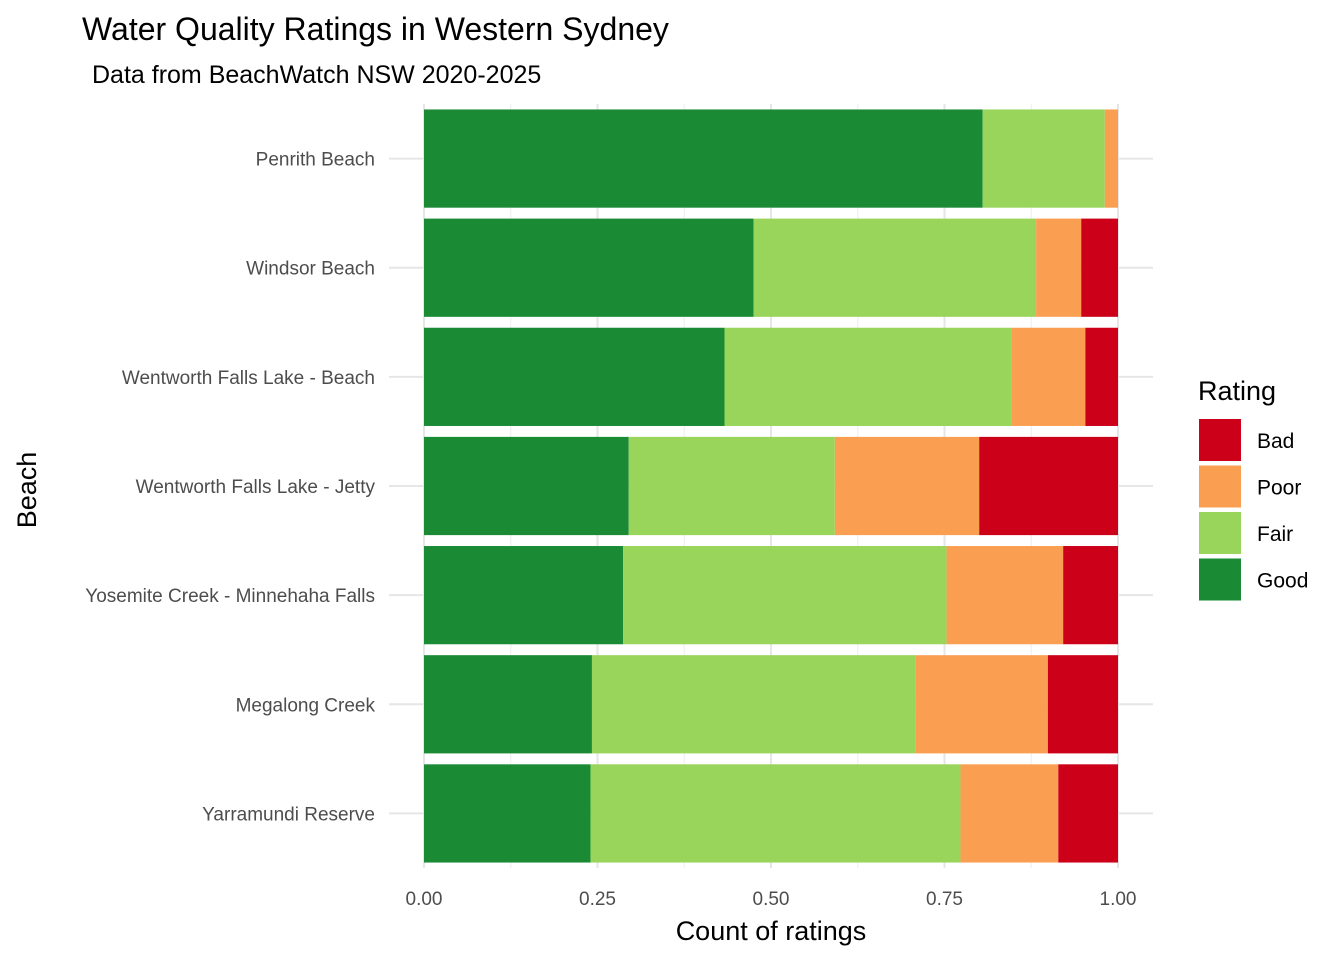 The image size is (1344, 960). I want to click on legend-key-good, so click(1220, 579).